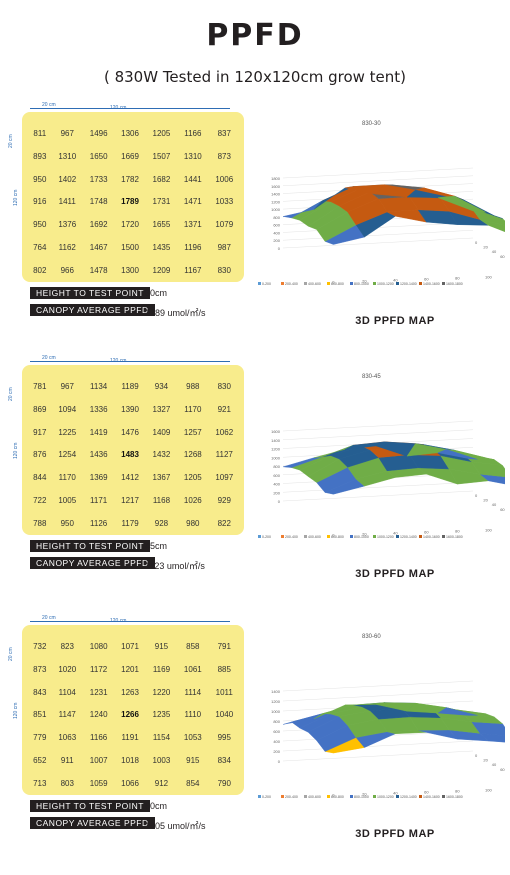 The width and height of the screenshot is (510, 875). Describe the element at coordinates (364, 534) in the screenshot. I see `x-tick-label: 20` at that location.